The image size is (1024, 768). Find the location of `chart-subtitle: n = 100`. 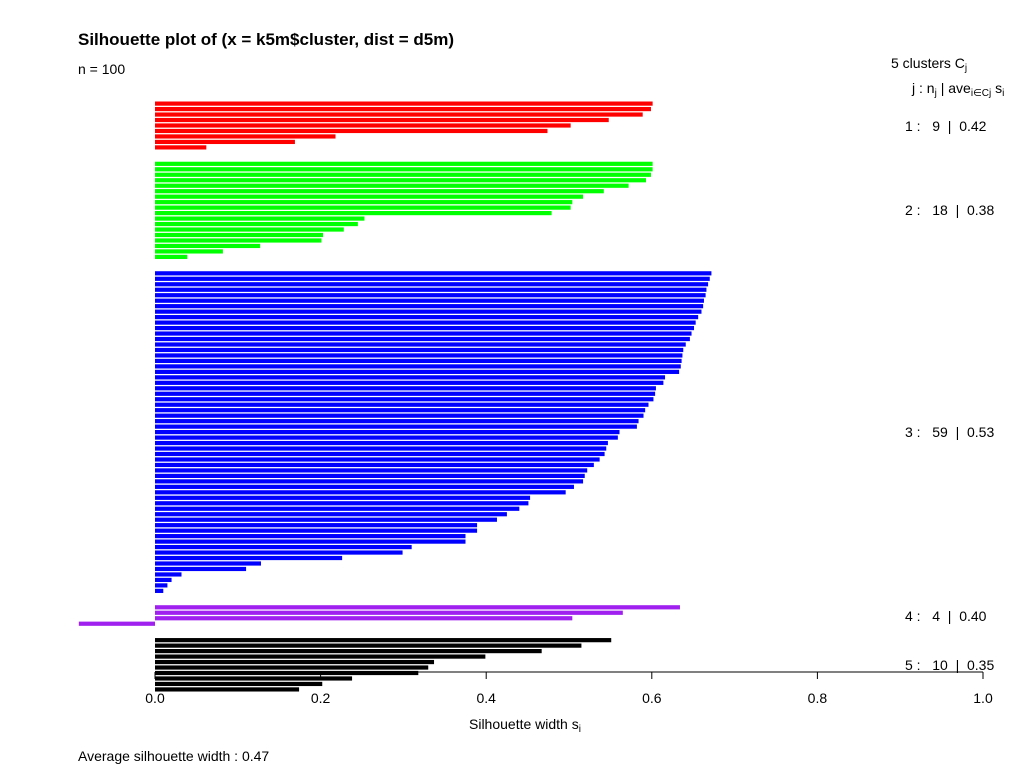

chart-subtitle: n = 100 is located at coordinates (102, 69).